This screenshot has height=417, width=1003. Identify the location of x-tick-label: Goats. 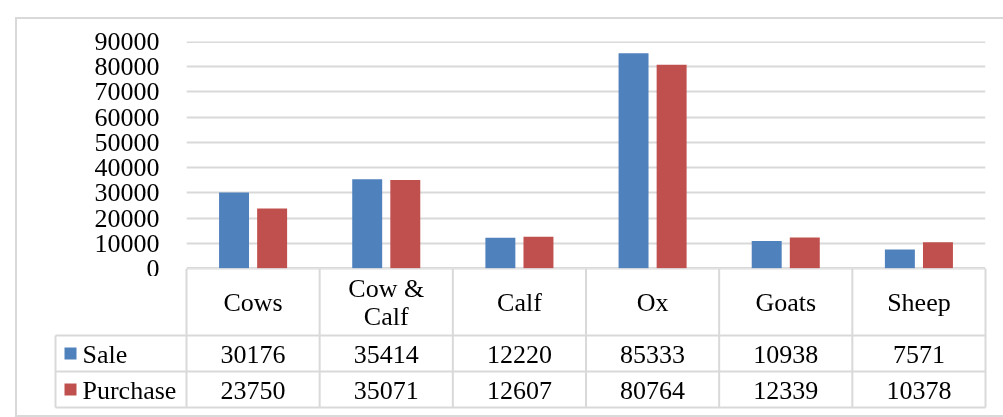
(786, 302).